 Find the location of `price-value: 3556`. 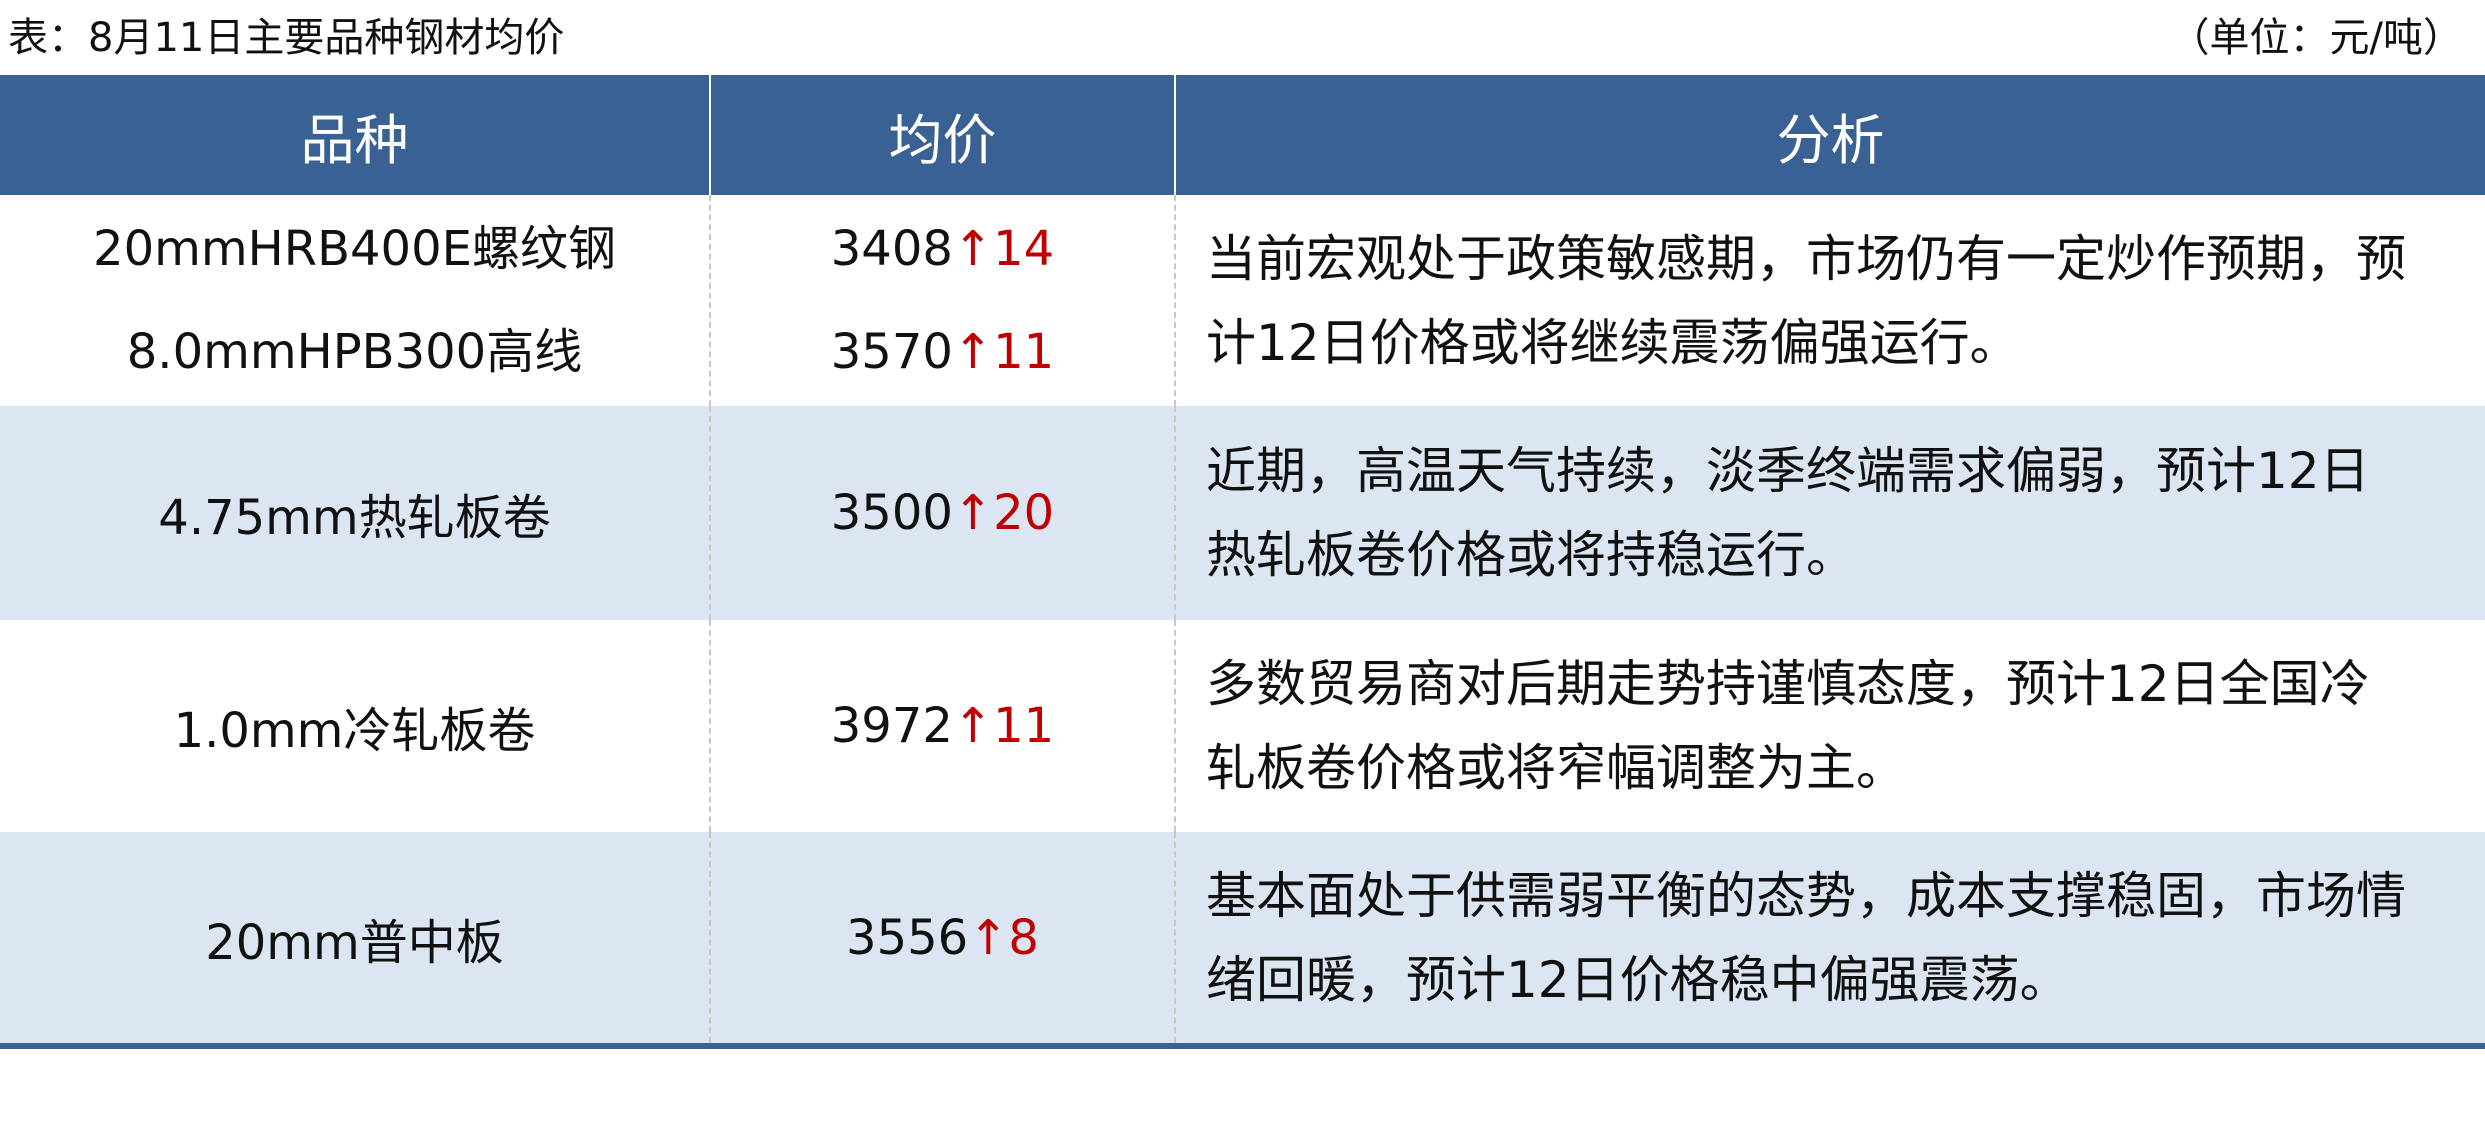

price-value: 3556 is located at coordinates (907, 937).